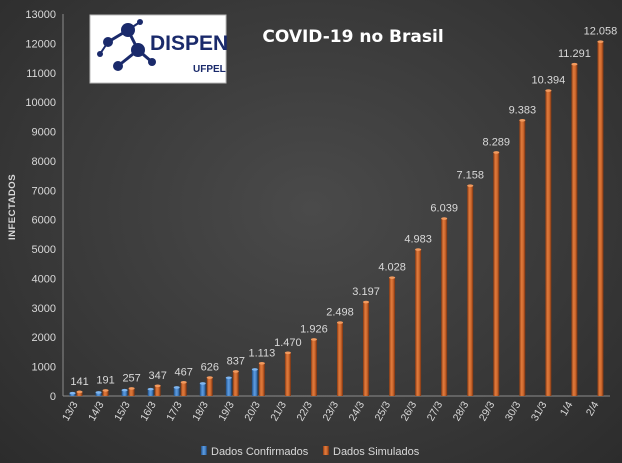 The image size is (622, 463). I want to click on data-label: 4.028, so click(392, 268).